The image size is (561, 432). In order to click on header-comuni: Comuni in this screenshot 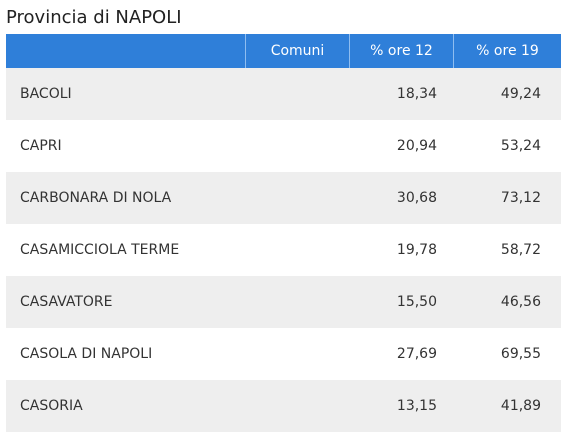, I will do `click(297, 51)`.